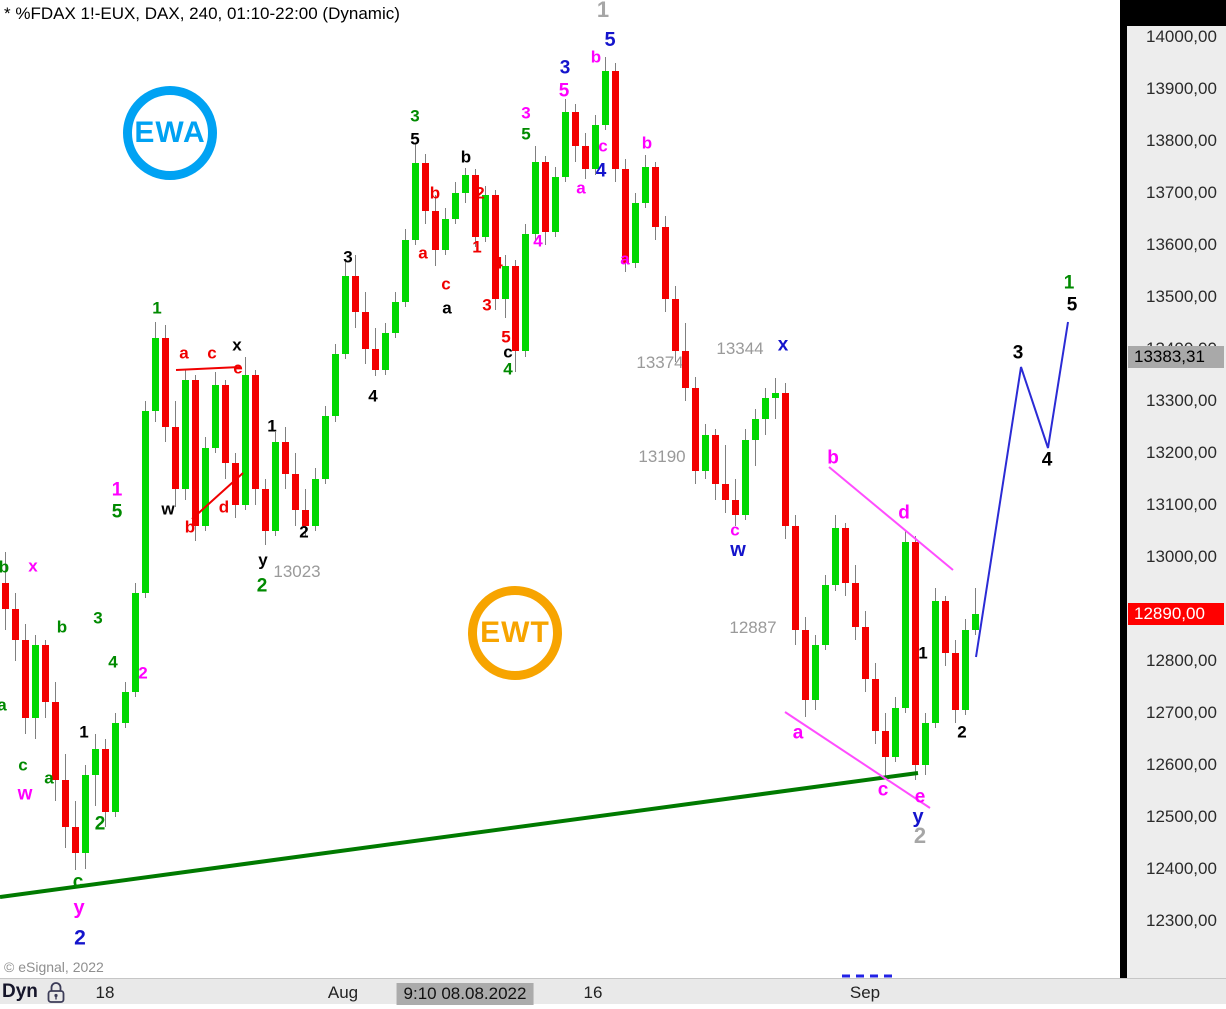  I want to click on wave-label: e, so click(238, 368).